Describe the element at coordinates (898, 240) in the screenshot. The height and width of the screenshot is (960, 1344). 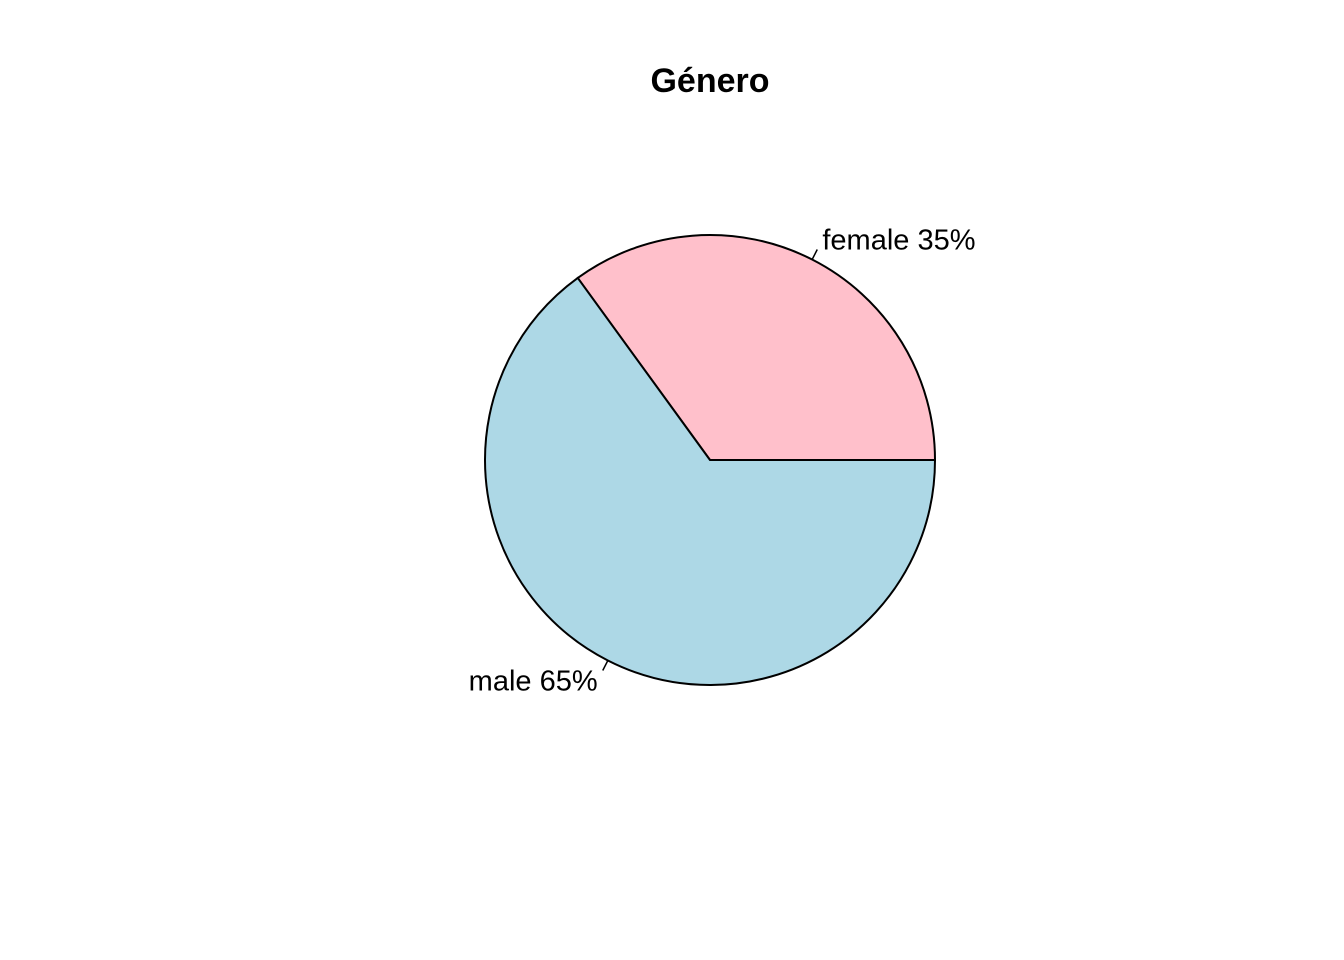
I see `slice-label-female: female 35%` at that location.